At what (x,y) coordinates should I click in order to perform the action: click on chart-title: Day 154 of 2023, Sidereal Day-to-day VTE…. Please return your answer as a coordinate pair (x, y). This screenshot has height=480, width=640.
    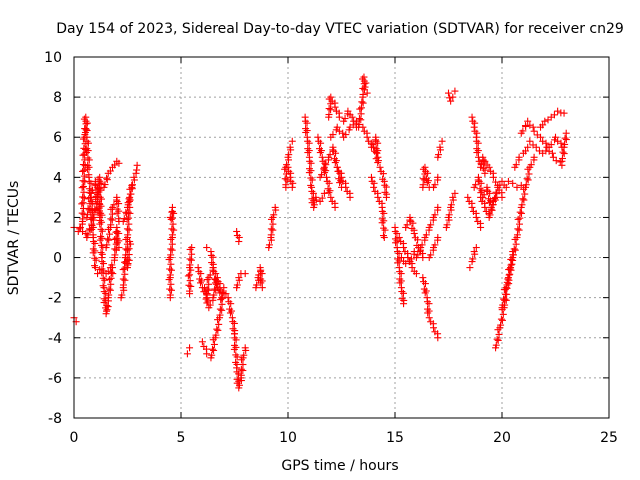
    Looking at the image, I should click on (340, 29).